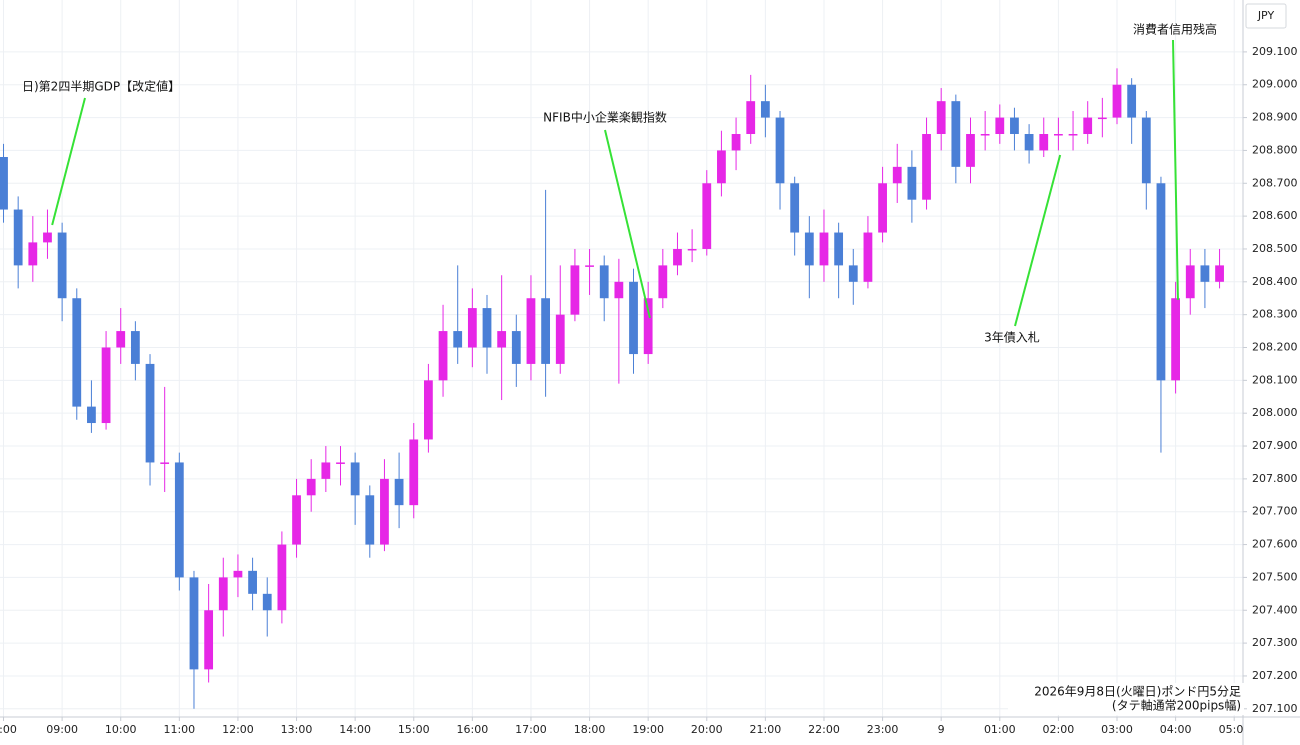 Image resolution: width=1300 pixels, height=745 pixels. I want to click on x-tick-label: 21:00, so click(766, 729).